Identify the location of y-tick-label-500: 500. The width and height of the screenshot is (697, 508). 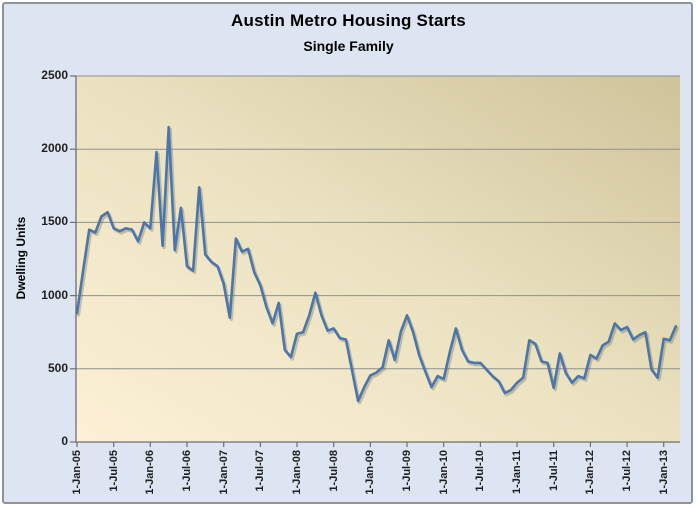
(57, 368).